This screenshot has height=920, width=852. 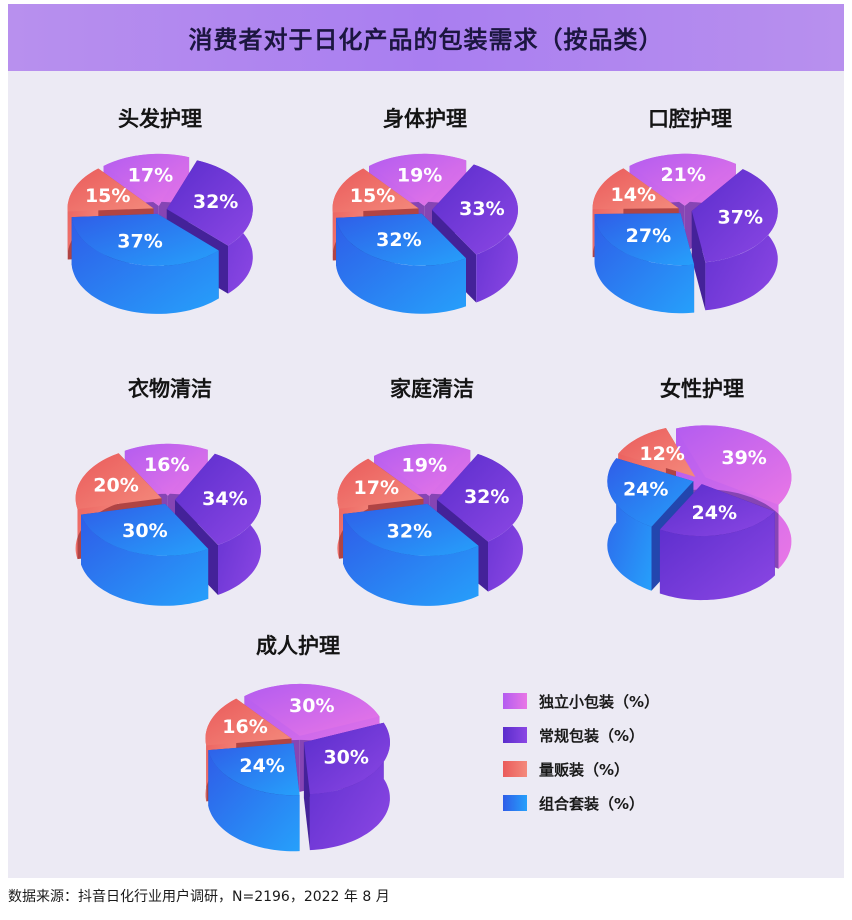 I want to click on slice-label: 12%, so click(x=661, y=454).